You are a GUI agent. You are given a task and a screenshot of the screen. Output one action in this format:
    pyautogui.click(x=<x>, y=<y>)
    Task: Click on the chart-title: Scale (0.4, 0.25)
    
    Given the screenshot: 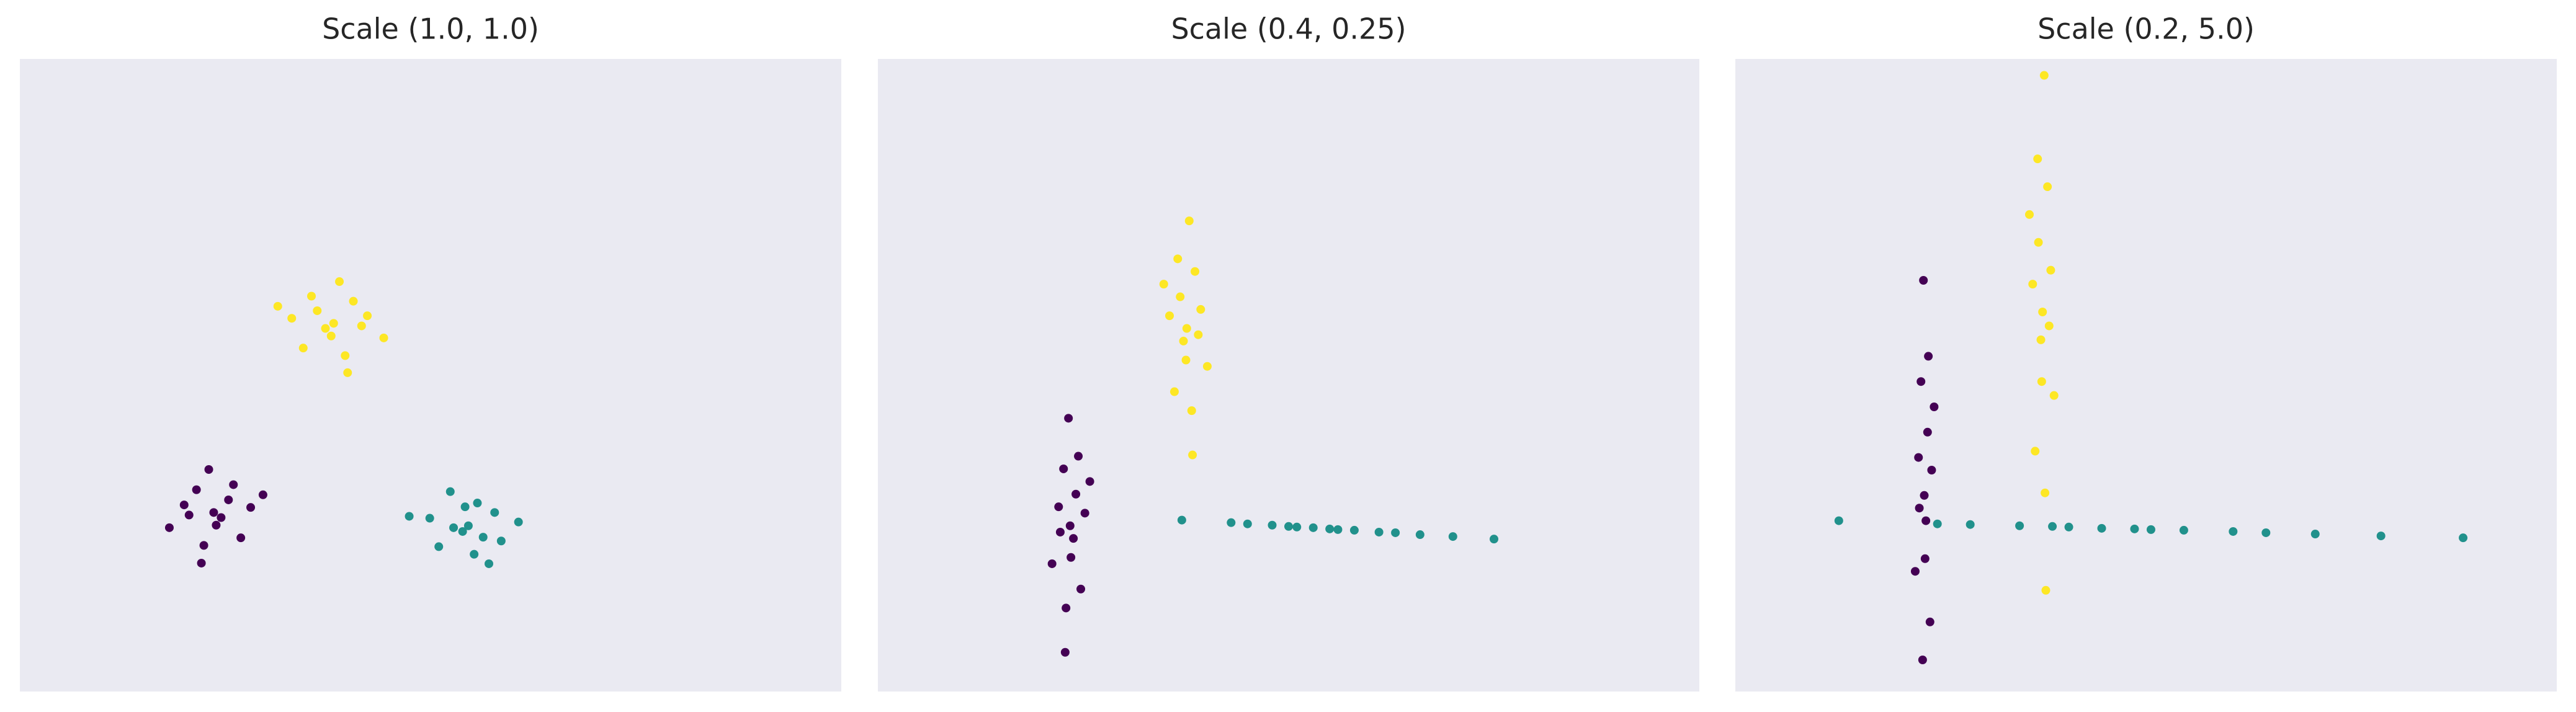 What is the action you would take?
    pyautogui.click(x=1288, y=29)
    